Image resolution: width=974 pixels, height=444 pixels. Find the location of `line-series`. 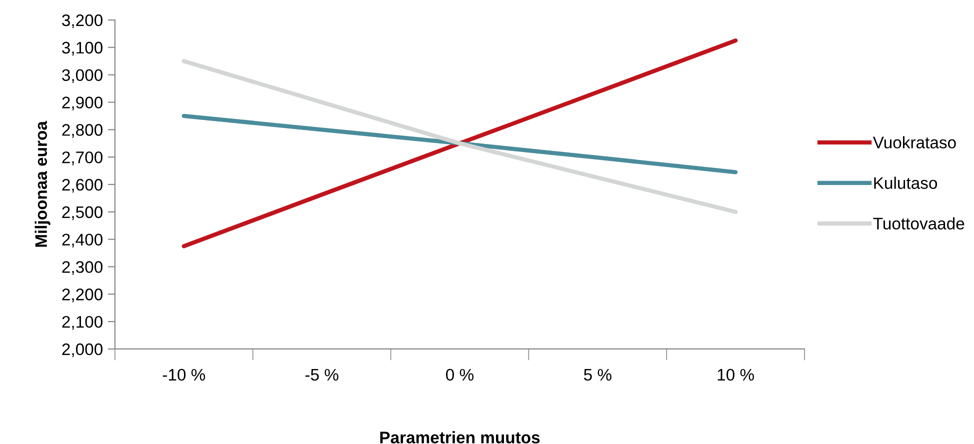

line-series is located at coordinates (460, 144).